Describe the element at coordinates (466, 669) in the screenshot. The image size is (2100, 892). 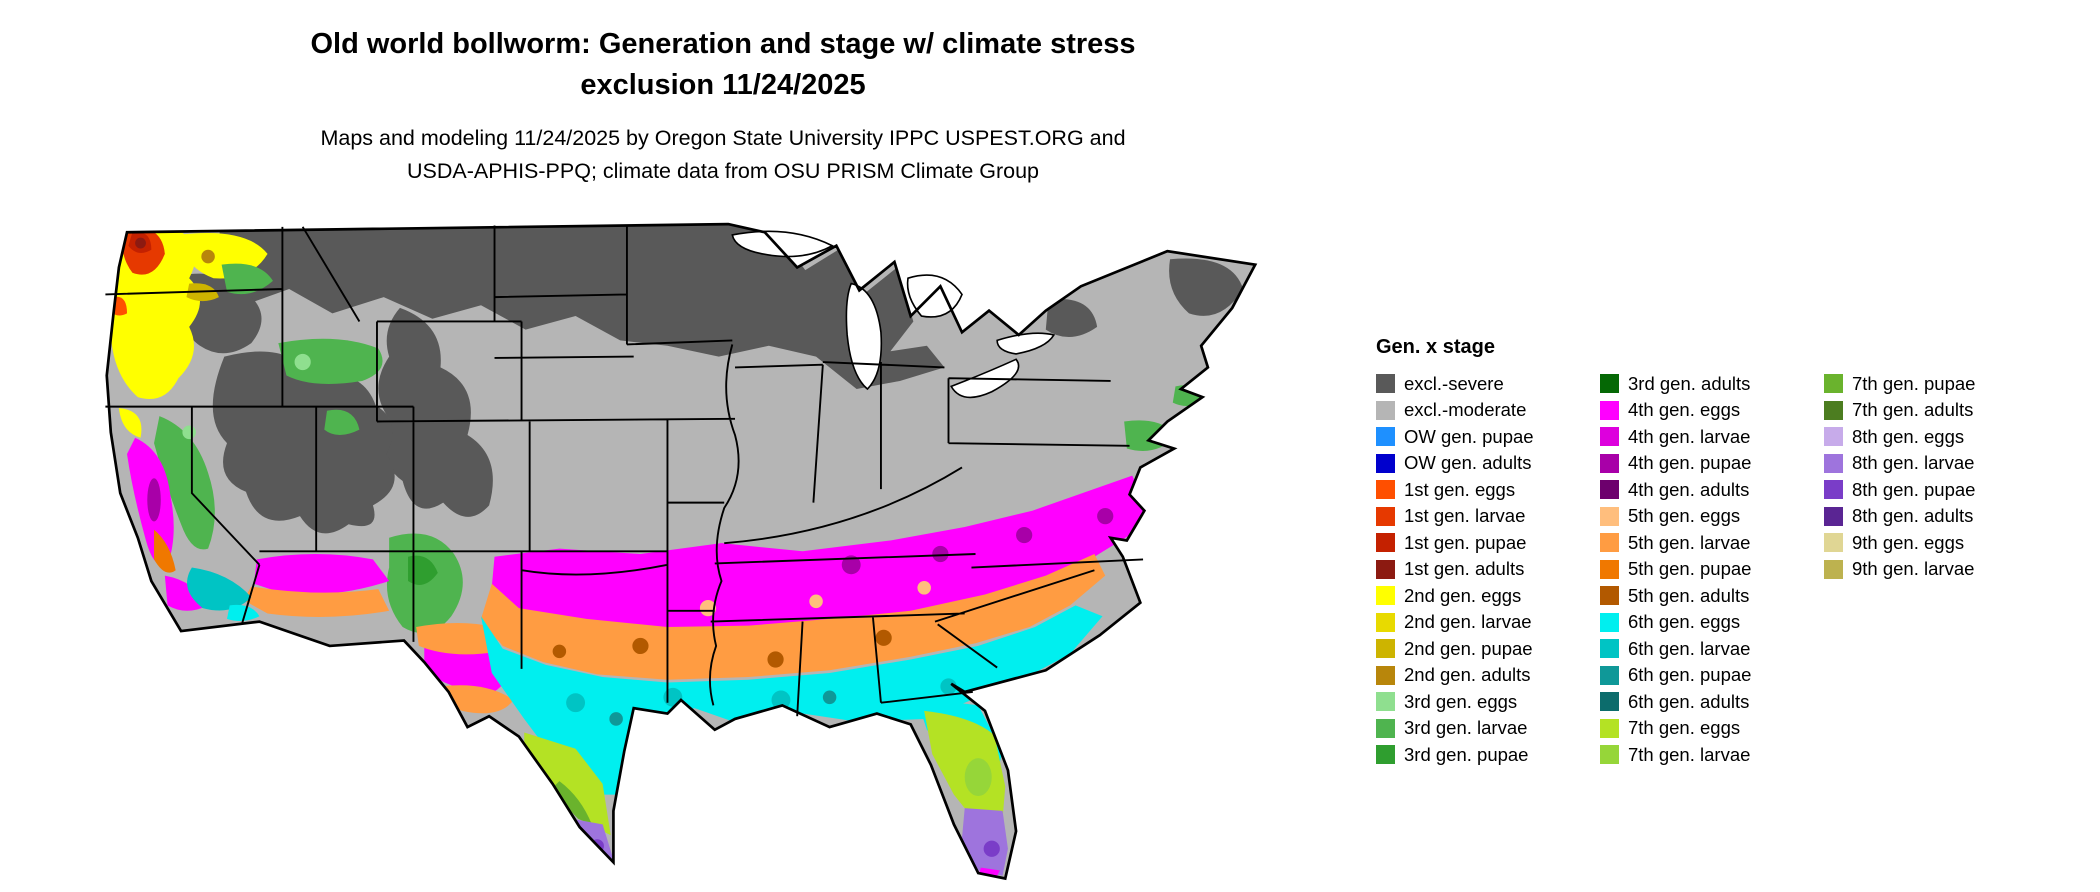
I see `region-magenta-west-texas` at that location.